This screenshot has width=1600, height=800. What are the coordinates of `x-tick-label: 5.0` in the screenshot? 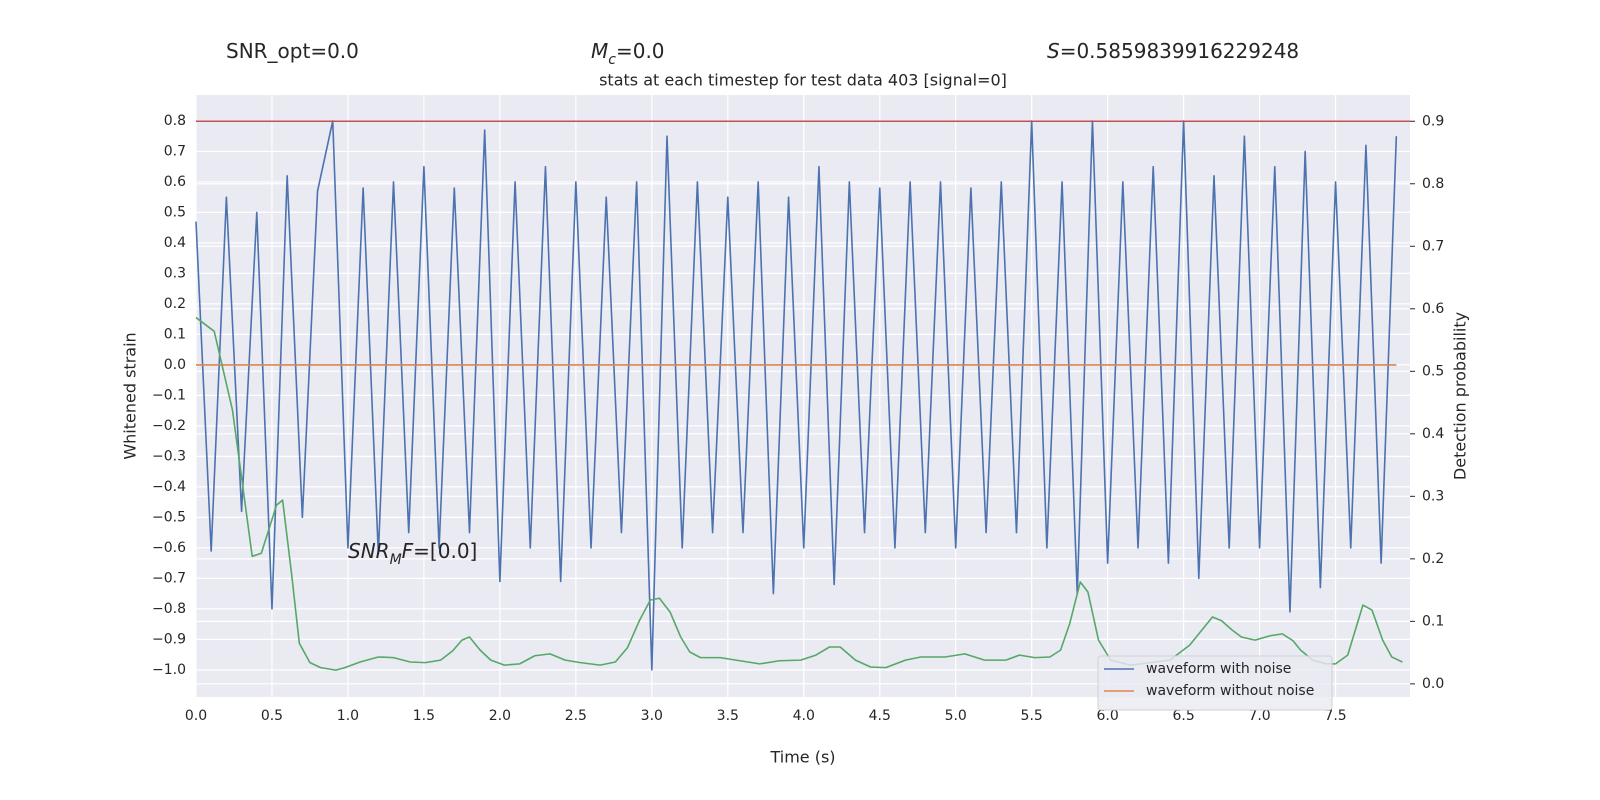 It's located at (956, 716).